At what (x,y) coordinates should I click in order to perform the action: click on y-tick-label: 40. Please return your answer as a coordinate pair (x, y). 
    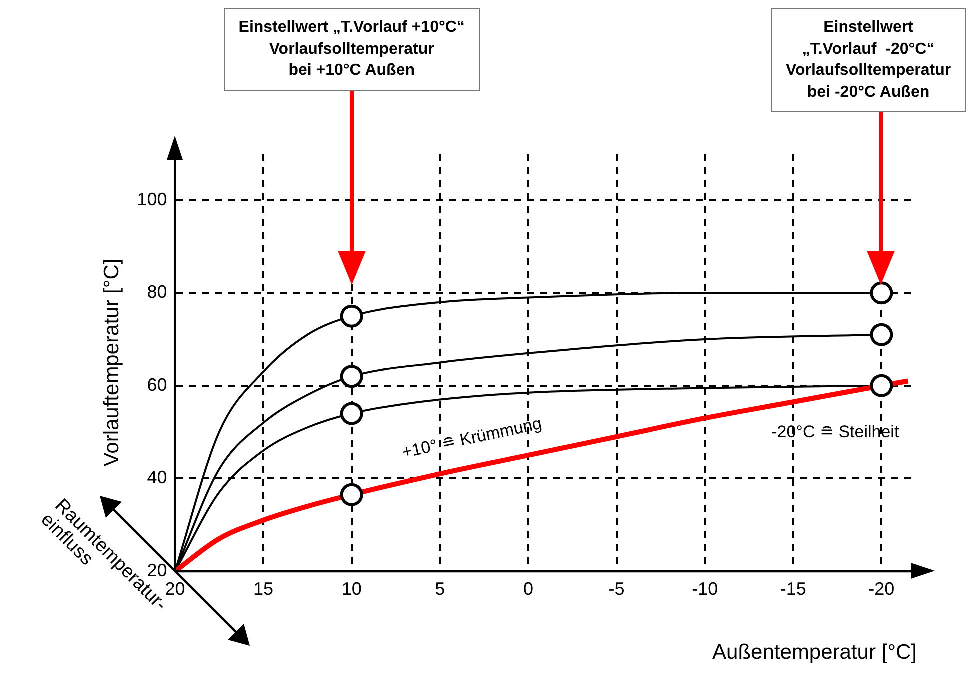
    Looking at the image, I should click on (157, 478).